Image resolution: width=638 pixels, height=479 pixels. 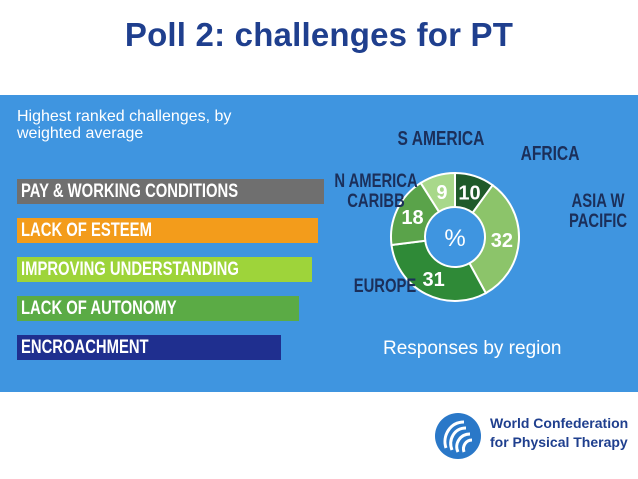 I want to click on region-label-asia-w-pacific: ASIA W PACIFIC, so click(x=598, y=210).